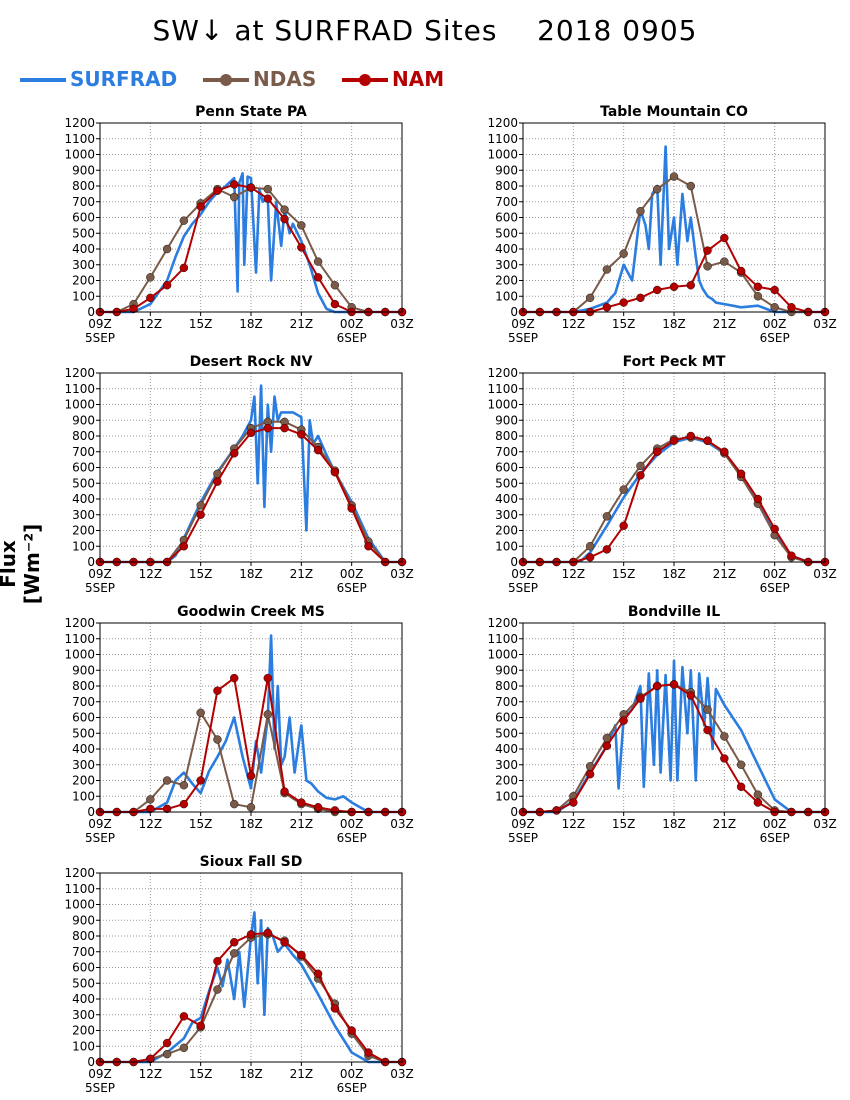 The image size is (850, 1100). I want to click on panel-title: Table Mountain CO, so click(674, 112).